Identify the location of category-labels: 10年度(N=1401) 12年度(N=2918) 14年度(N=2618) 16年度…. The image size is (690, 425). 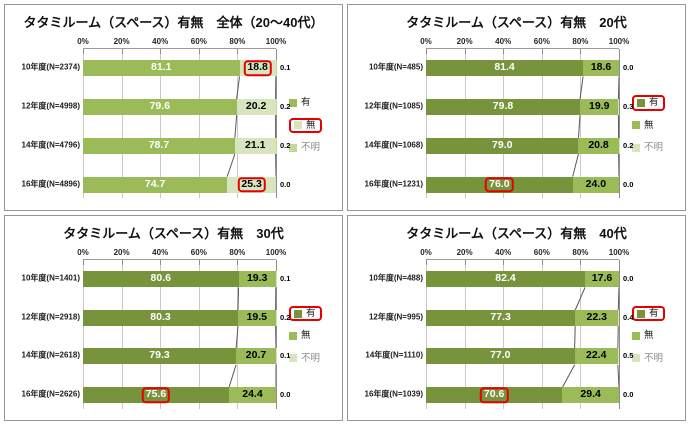
(45, 336).